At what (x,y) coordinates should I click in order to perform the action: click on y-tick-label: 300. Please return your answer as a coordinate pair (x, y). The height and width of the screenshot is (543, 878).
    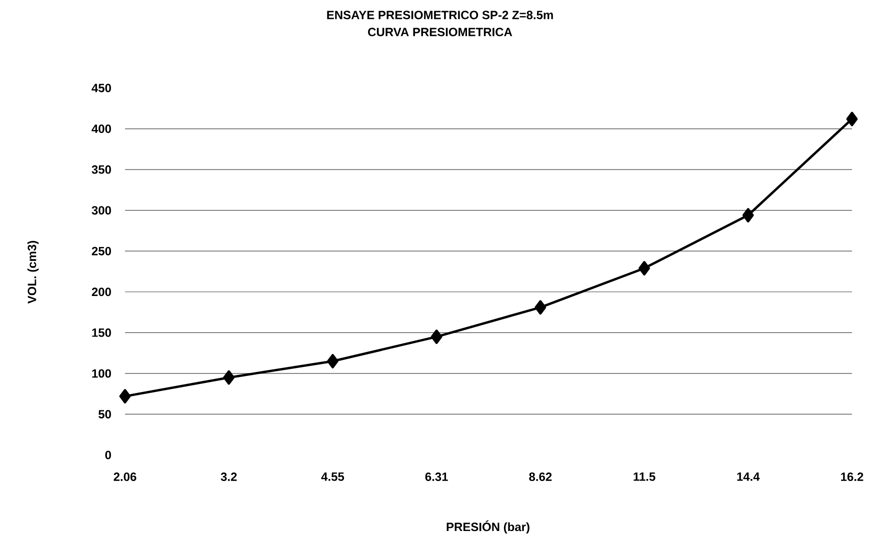
    Looking at the image, I should click on (101, 210).